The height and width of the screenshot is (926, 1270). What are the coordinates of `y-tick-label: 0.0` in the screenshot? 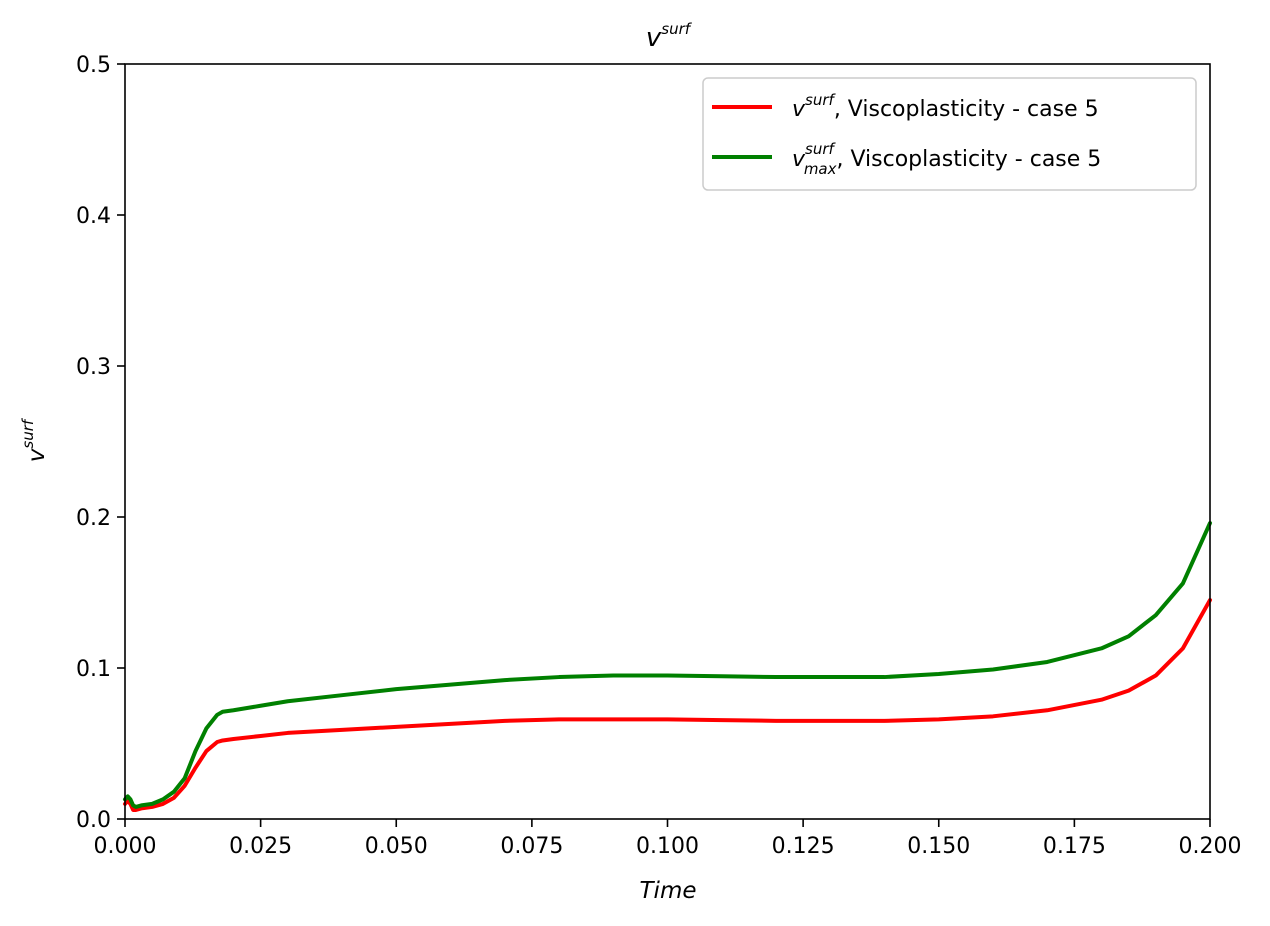 It's located at (93, 820).